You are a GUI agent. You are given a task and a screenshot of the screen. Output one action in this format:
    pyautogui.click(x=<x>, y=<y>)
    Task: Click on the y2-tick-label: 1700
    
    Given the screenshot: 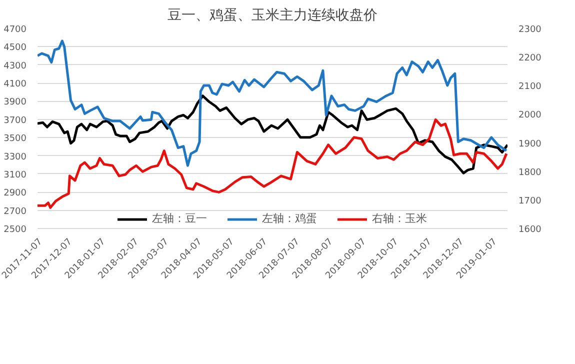 What is the action you would take?
    pyautogui.click(x=530, y=201)
    